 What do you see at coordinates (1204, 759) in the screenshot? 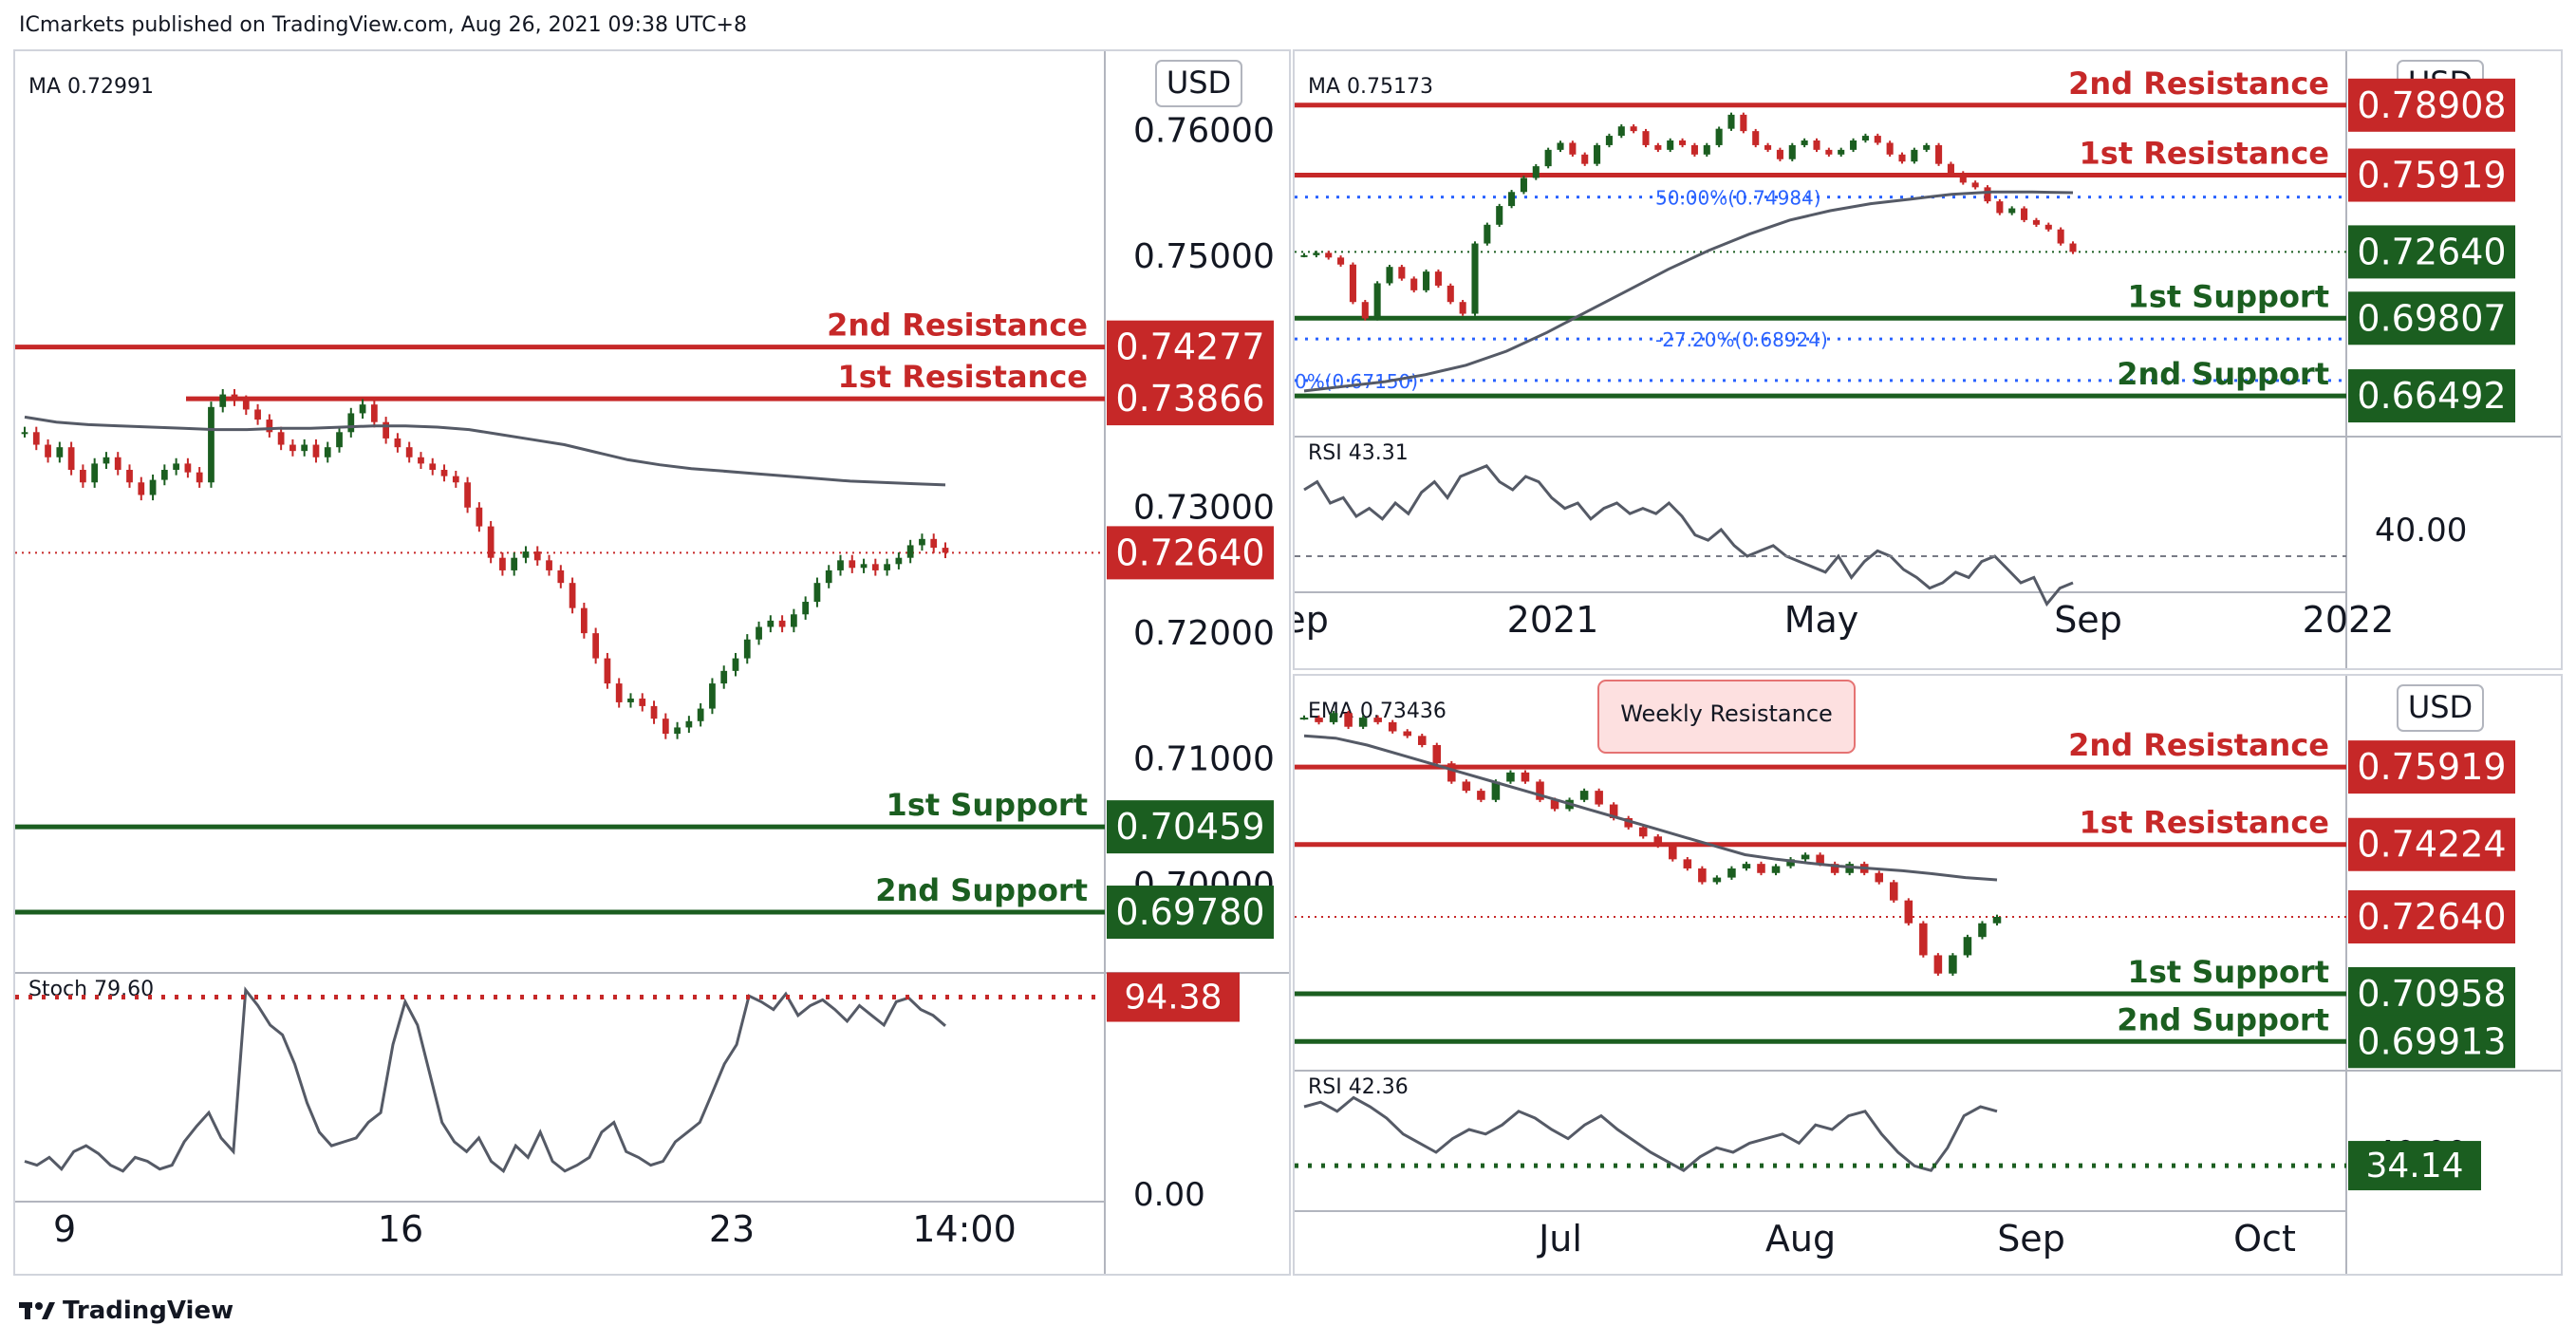
I see `y-tick-label: 0.71000` at bounding box center [1204, 759].